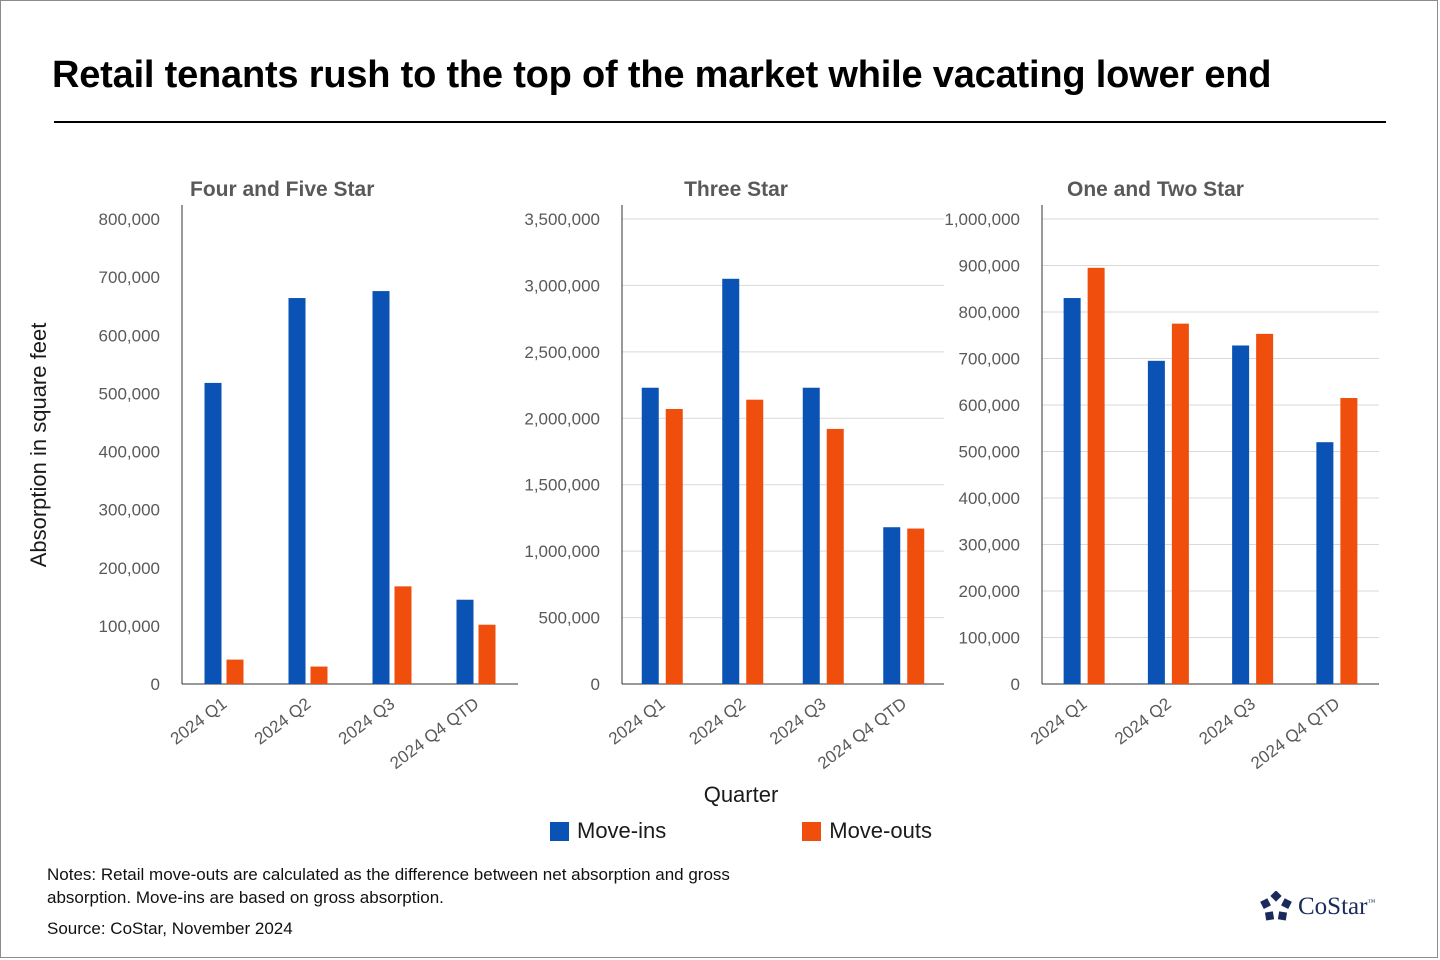 The width and height of the screenshot is (1440, 960). What do you see at coordinates (741, 794) in the screenshot?
I see `x-axis-label: Quarter` at bounding box center [741, 794].